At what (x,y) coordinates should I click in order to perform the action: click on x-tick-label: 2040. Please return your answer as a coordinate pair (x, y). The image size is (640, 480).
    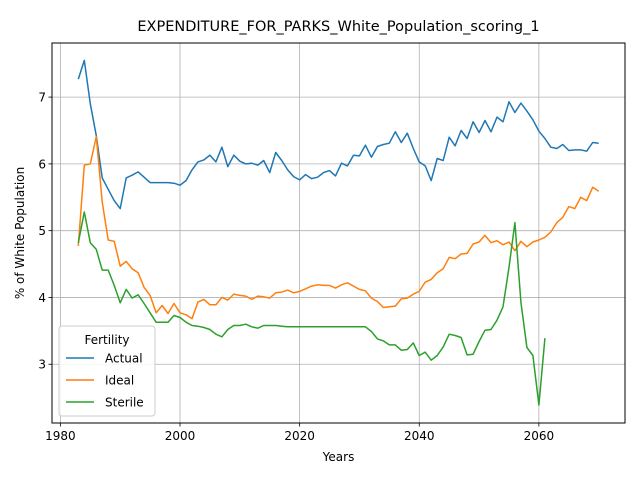
    Looking at the image, I should click on (419, 436).